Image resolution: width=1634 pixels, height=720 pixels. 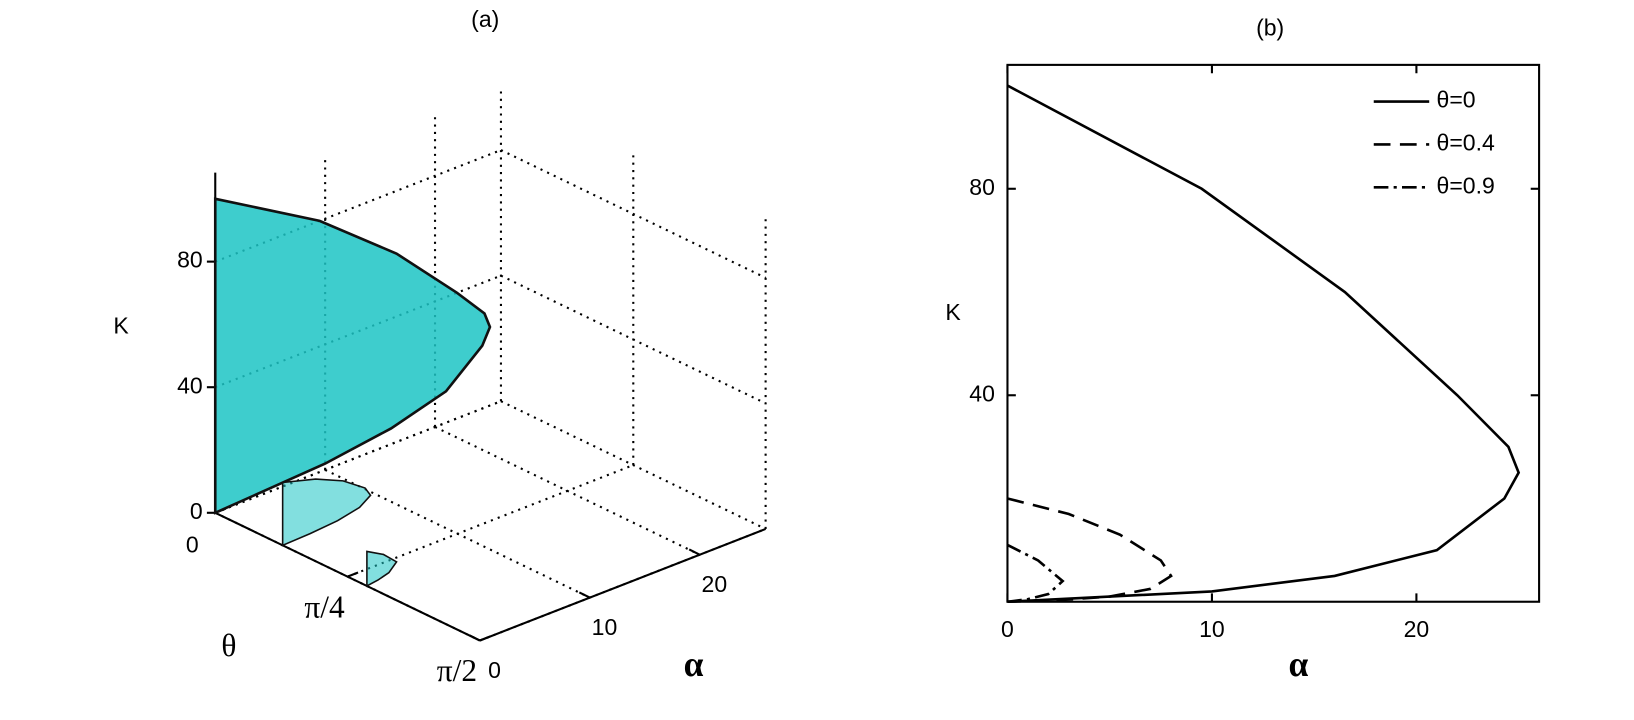 What do you see at coordinates (485, 19) in the screenshot?
I see `chart-title: (a)` at bounding box center [485, 19].